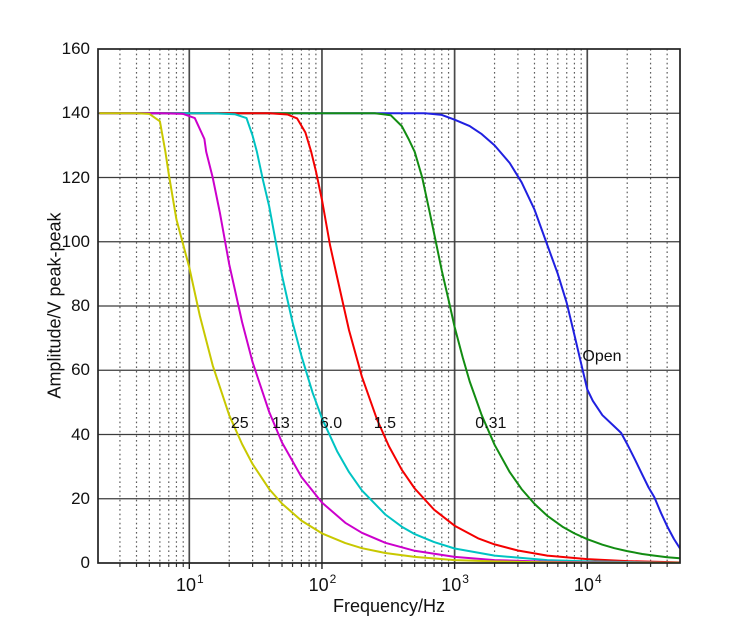  Describe the element at coordinates (80, 498) in the screenshot. I see `y-tick-label: 20` at that location.